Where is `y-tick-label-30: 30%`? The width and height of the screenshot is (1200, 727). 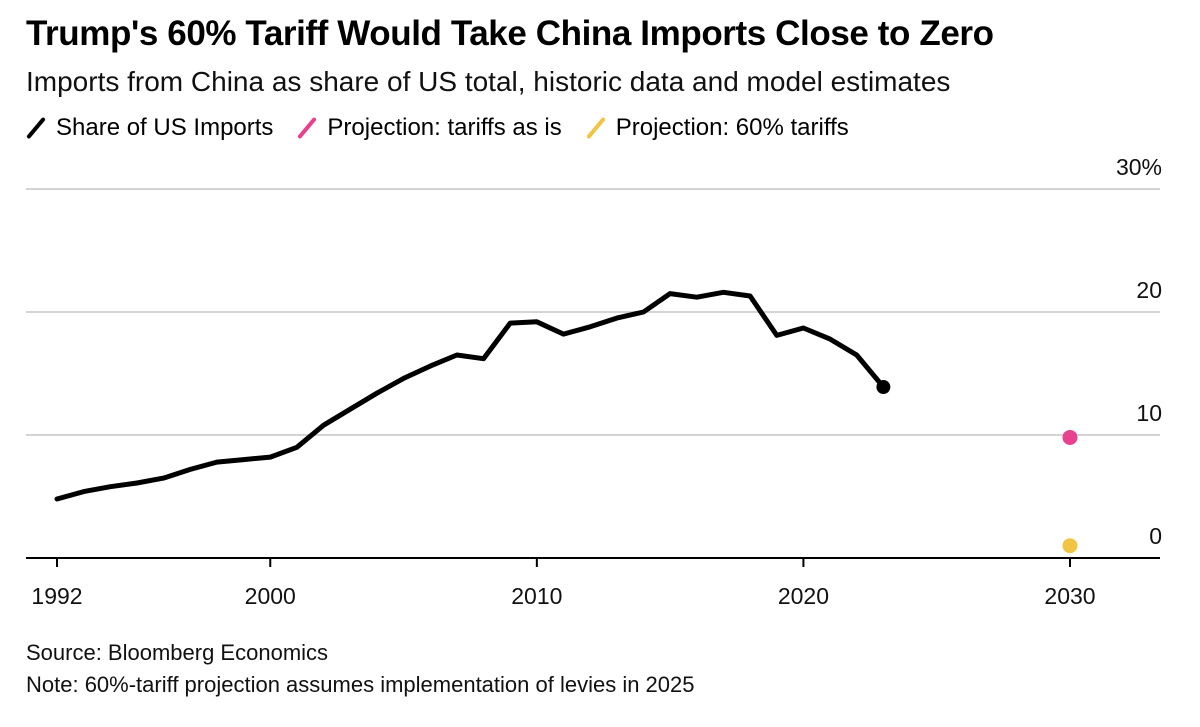 y-tick-label-30: 30% is located at coordinates (1139, 167).